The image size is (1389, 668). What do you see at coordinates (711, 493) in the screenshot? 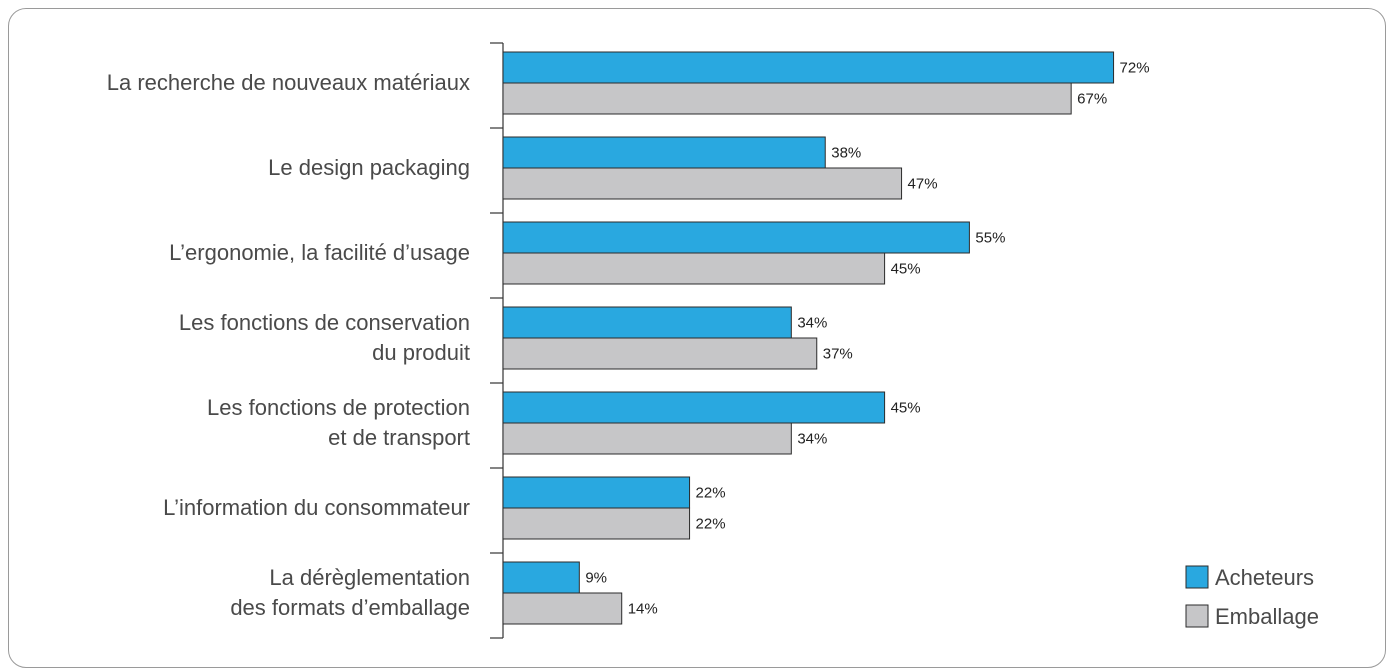
I see `data-label-acheteurs-5: 22%` at bounding box center [711, 493].